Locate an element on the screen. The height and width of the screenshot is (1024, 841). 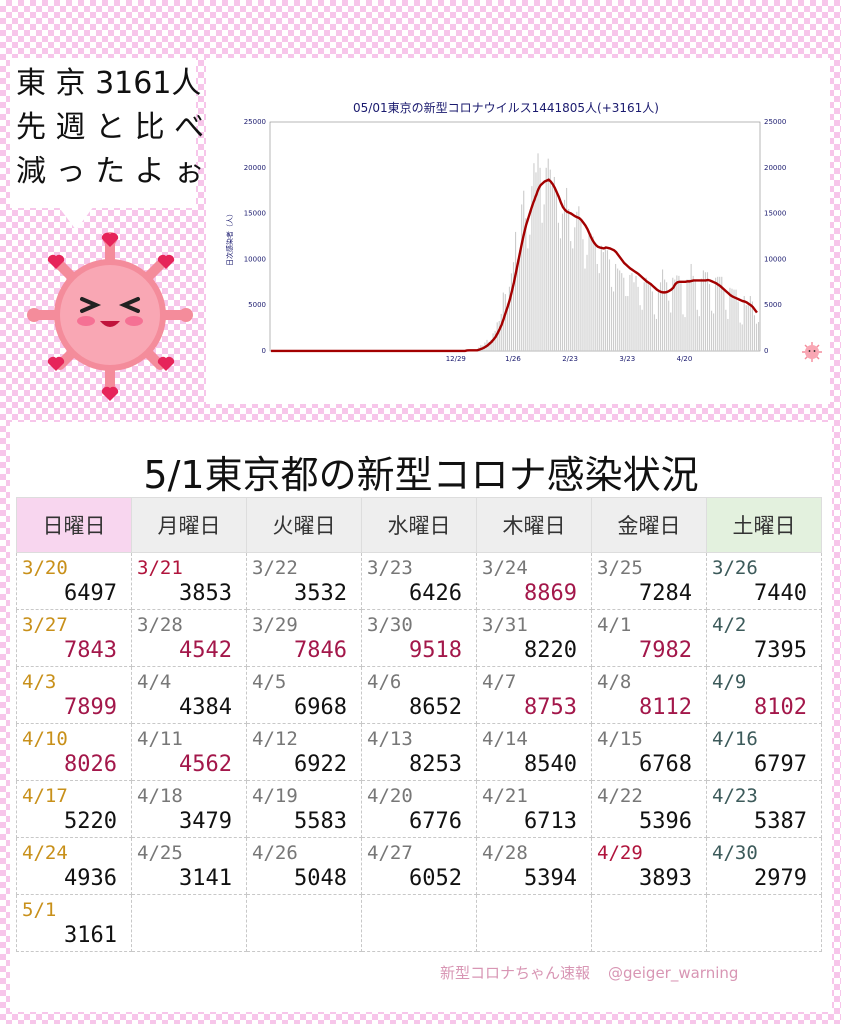
cell-date: 5/1 is located at coordinates (39, 910).